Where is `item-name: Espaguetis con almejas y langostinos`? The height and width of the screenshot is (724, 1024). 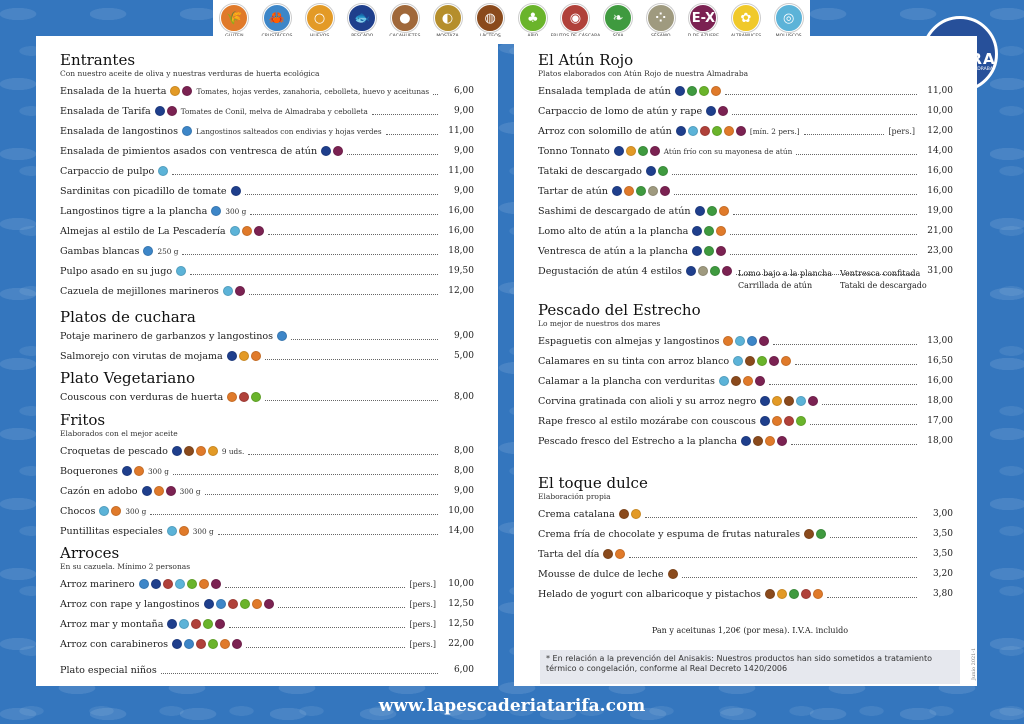
item-name: Espaguetis con almejas y langostinos is located at coordinates (629, 341).